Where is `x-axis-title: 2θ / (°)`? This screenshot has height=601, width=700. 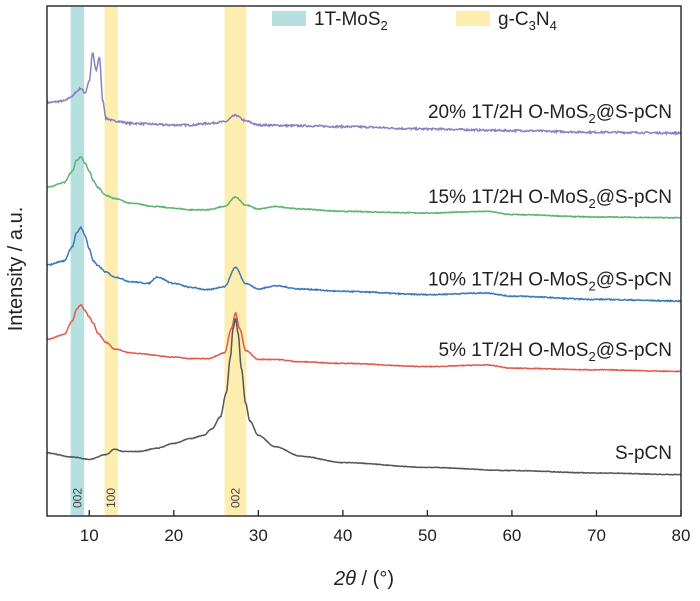
x-axis-title: 2θ / (°) is located at coordinates (363, 579).